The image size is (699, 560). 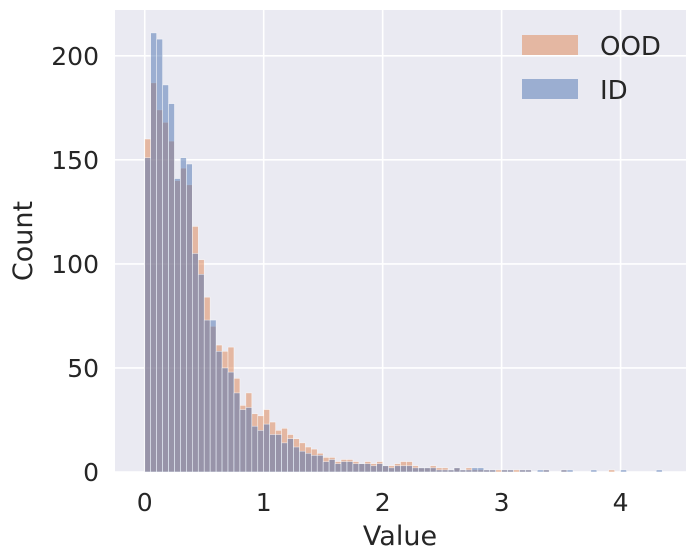 I want to click on y-axis-label: Count, so click(x=23, y=241).